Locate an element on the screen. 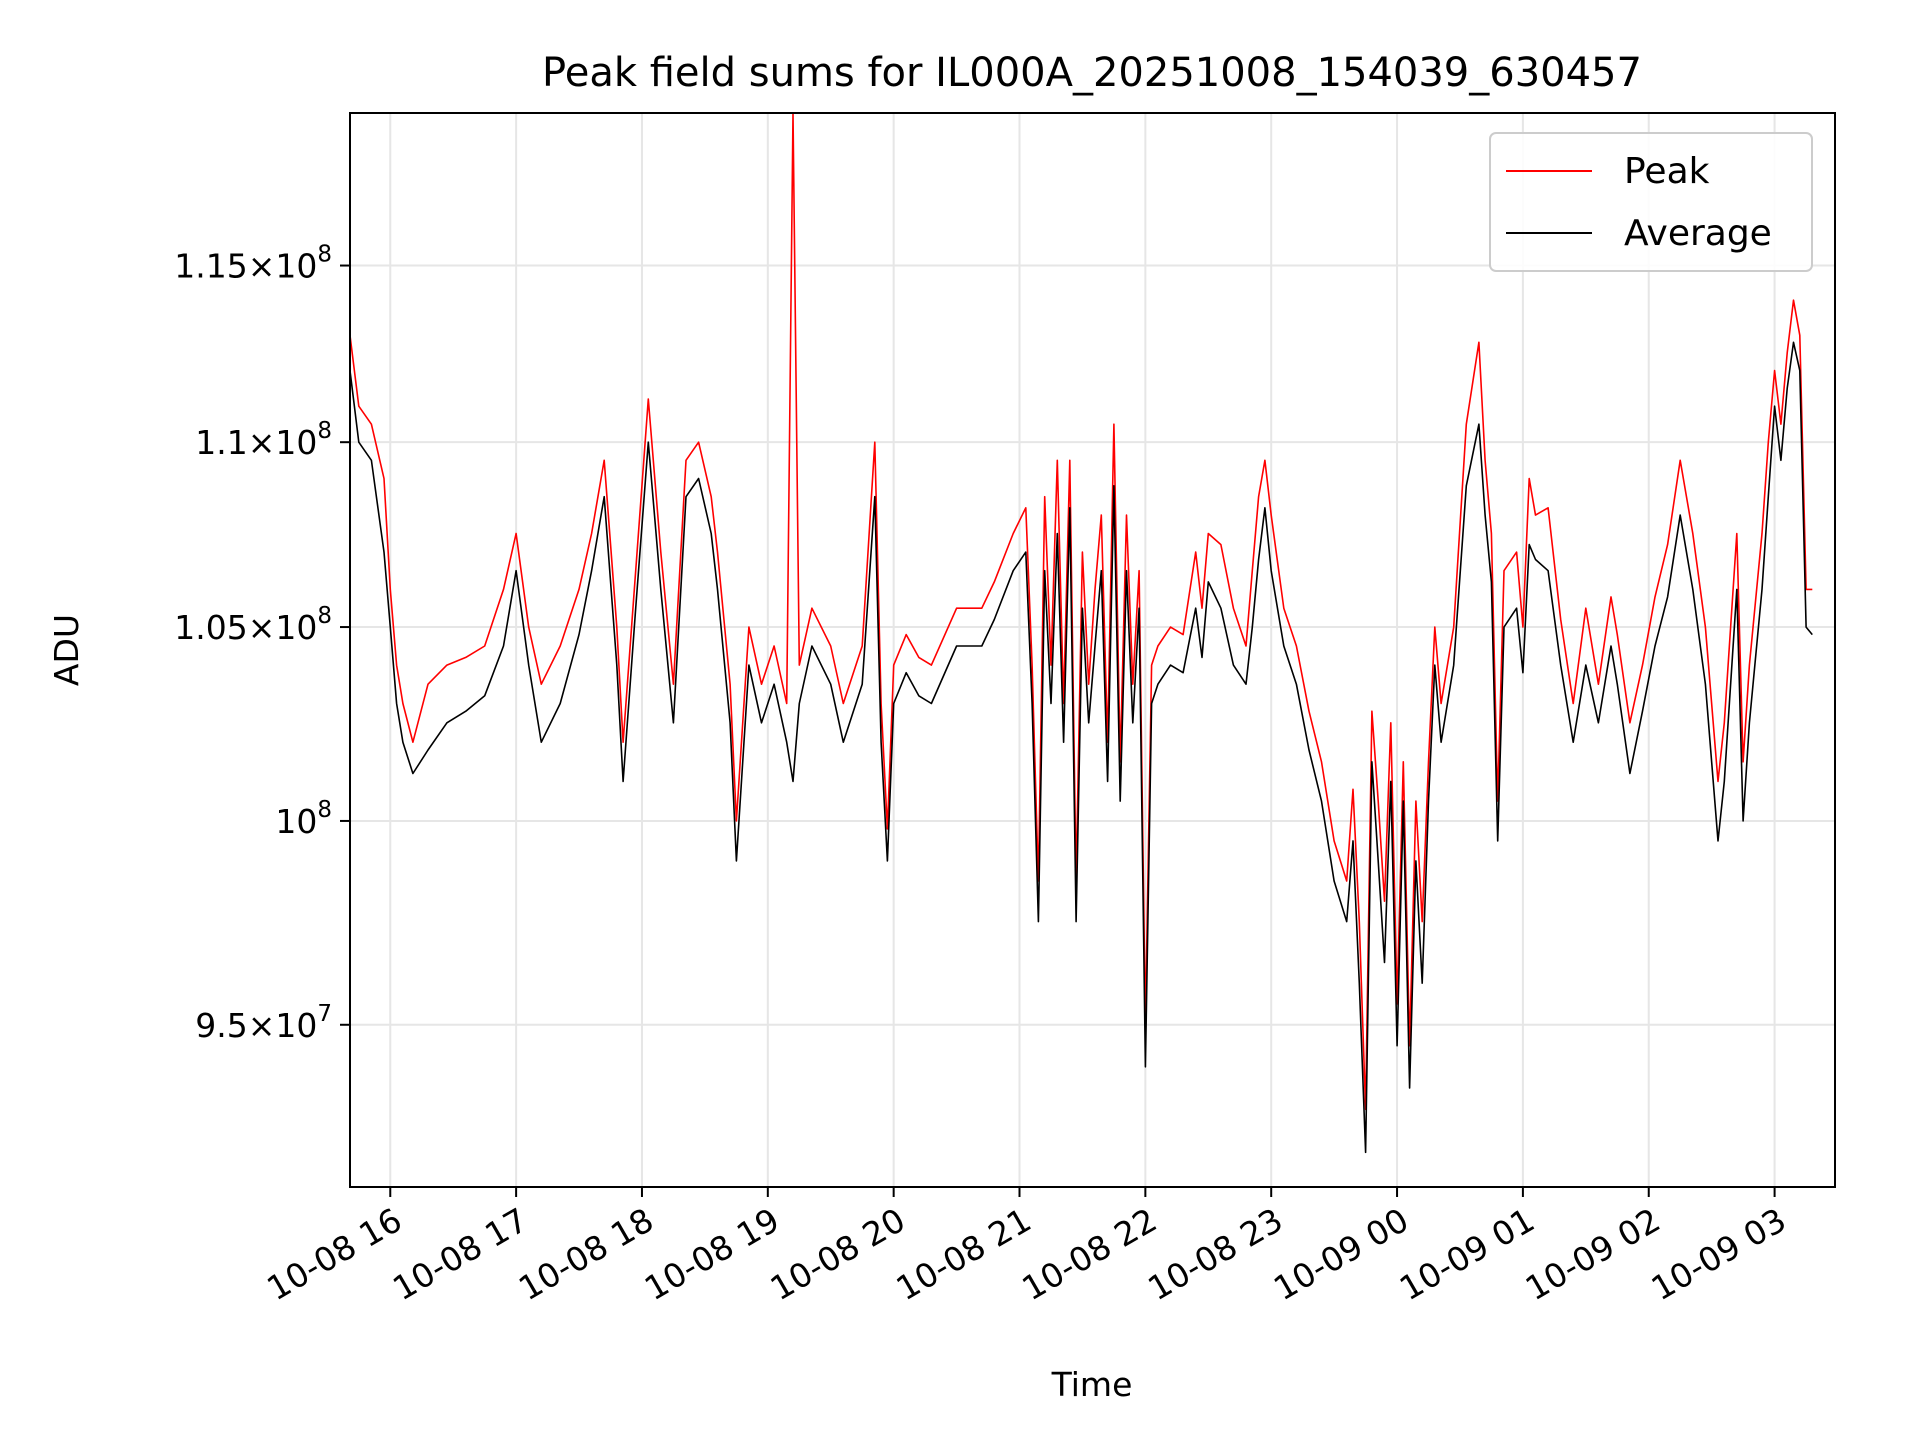  x-axis-title: Time is located at coordinates (1092, 1384).